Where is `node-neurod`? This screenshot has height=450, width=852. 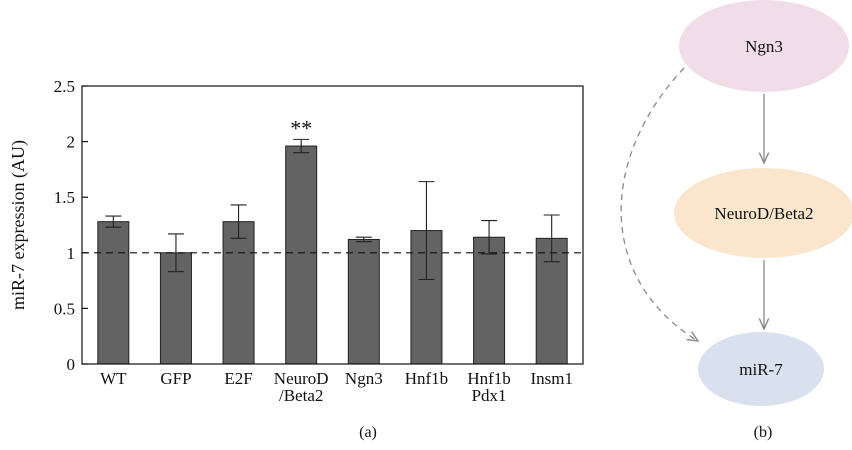 node-neurod is located at coordinates (763, 213).